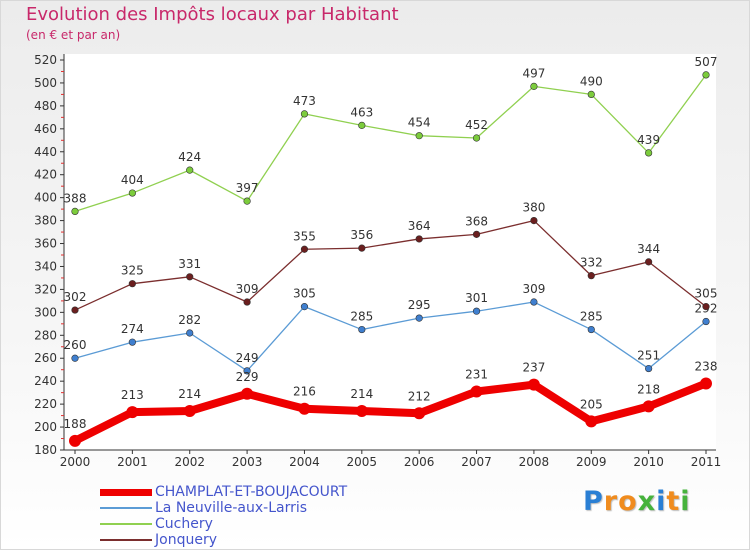 Image resolution: width=750 pixels, height=550 pixels. Describe the element at coordinates (661, 501) in the screenshot. I see `logo-letter: i` at that location.